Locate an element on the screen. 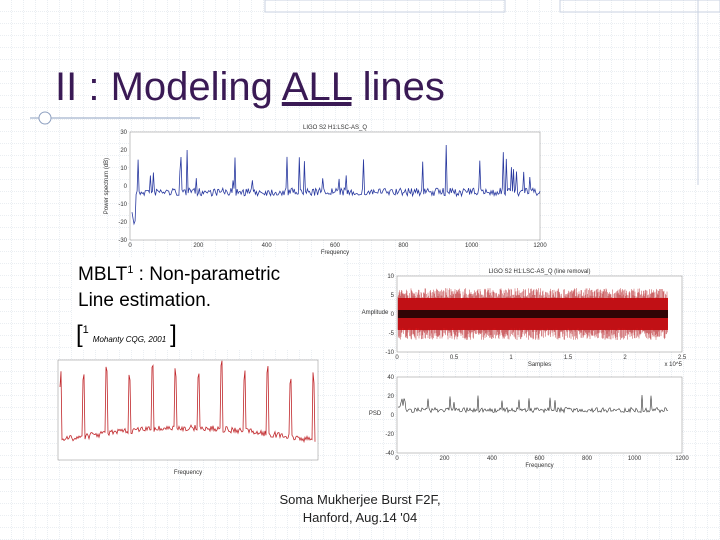 The height and width of the screenshot is (540, 720). y-tick-label: 40 is located at coordinates (390, 378).